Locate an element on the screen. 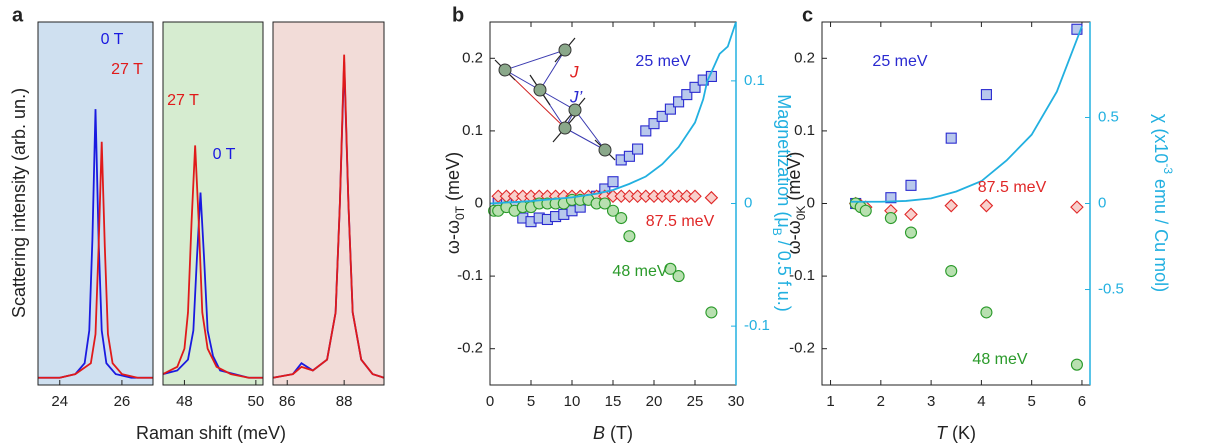 The image size is (1210, 445). y-tick-label: 0.1 is located at coordinates (472, 130).